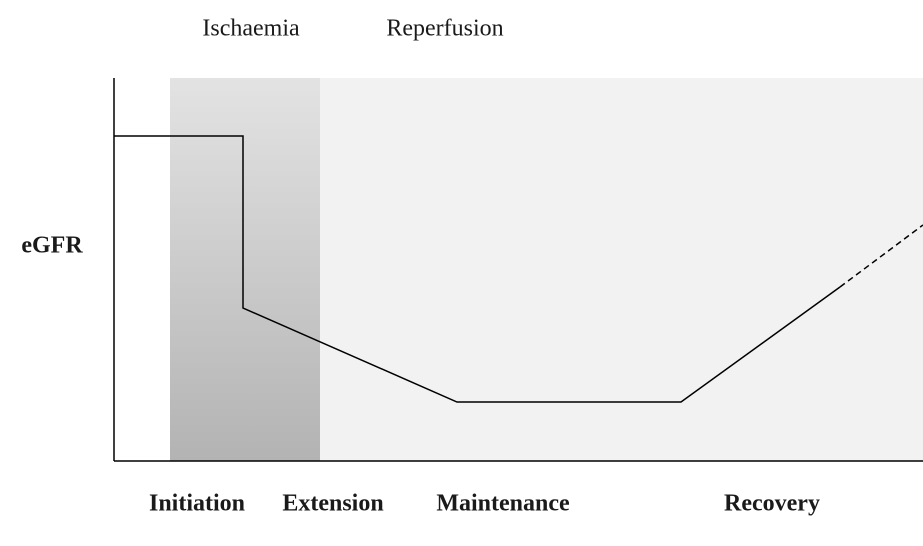 The width and height of the screenshot is (923, 546). What do you see at coordinates (772, 504) in the screenshot?
I see `phase-label: Recovery` at bounding box center [772, 504].